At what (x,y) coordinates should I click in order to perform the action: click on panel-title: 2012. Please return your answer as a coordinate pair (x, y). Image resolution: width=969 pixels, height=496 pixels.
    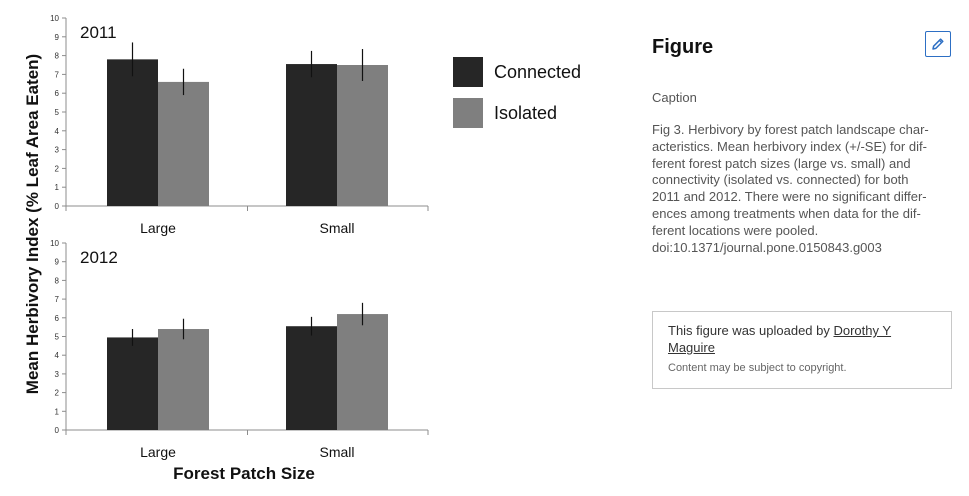
    Looking at the image, I should click on (99, 257).